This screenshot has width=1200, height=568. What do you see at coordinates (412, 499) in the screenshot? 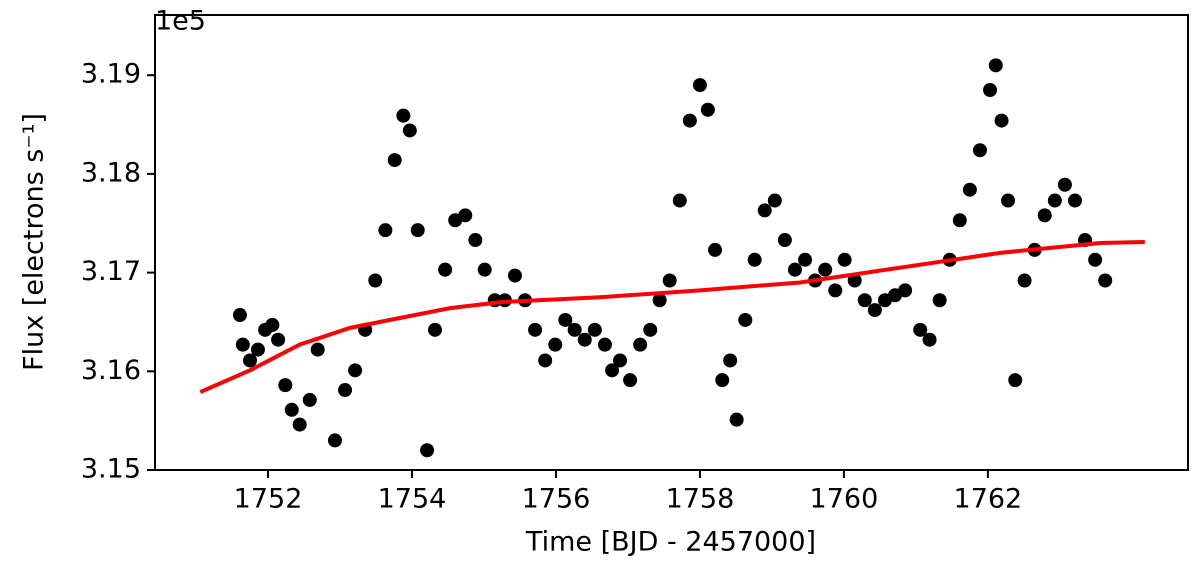
I see `x-tick-label: 1754` at bounding box center [412, 499].